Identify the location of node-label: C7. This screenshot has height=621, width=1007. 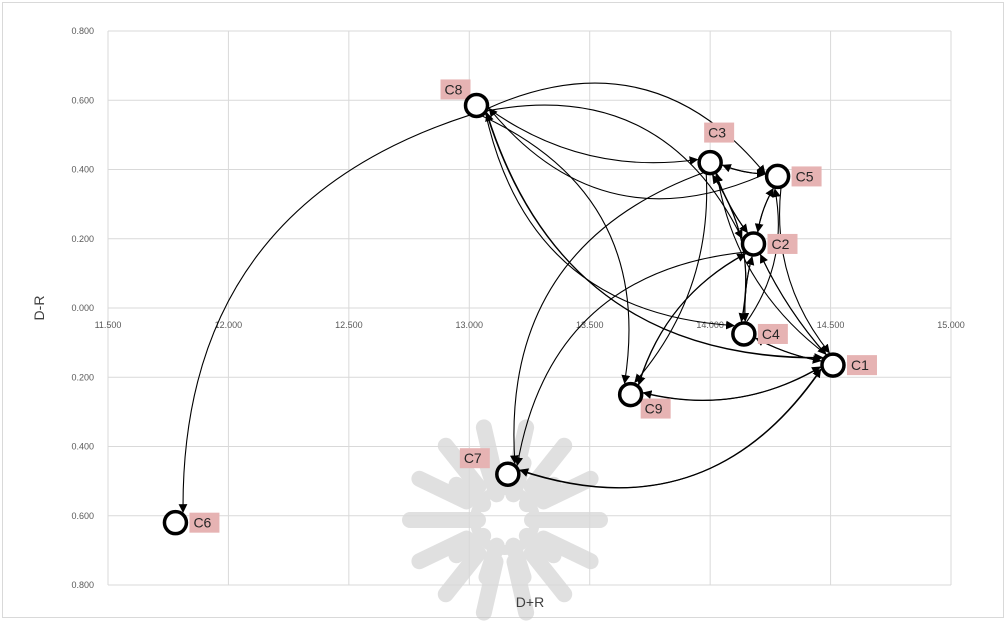
(473, 458).